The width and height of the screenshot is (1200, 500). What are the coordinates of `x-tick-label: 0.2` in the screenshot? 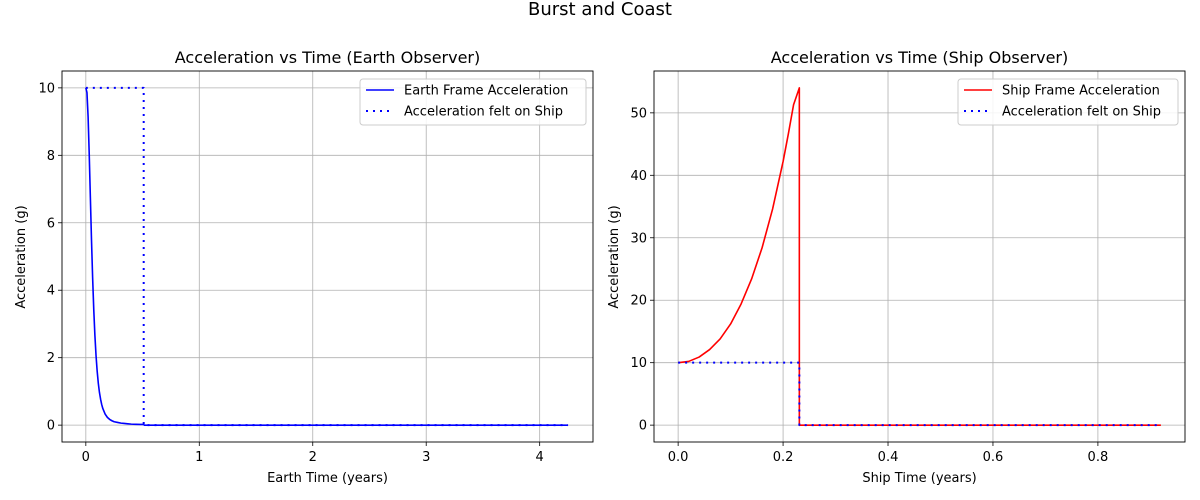 It's located at (783, 457).